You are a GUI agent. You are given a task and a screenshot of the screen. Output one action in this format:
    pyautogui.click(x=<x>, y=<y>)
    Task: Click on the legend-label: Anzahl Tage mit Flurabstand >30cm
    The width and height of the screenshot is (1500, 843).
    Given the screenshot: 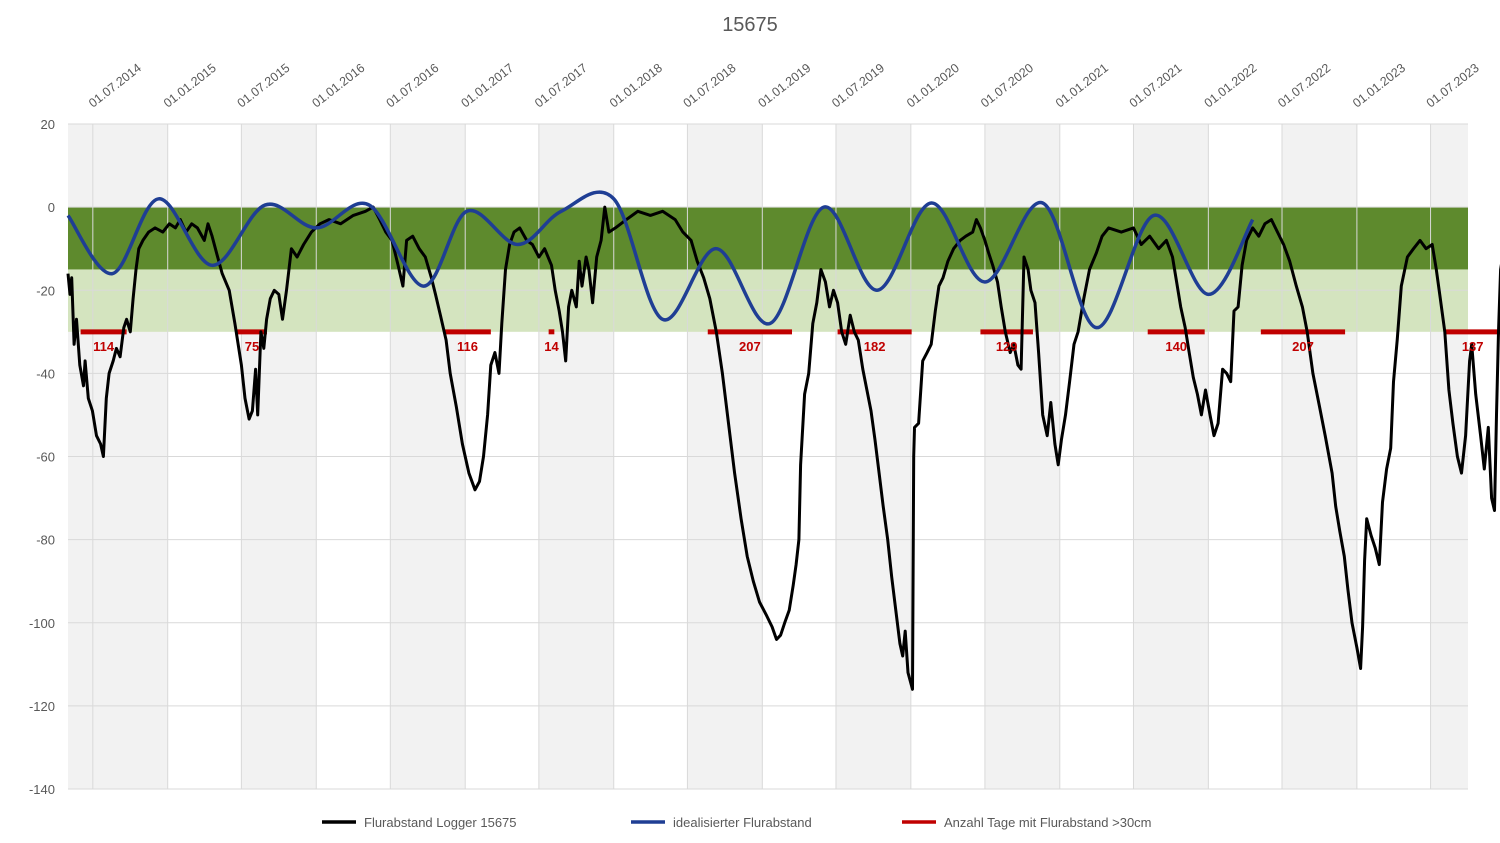 What is the action you would take?
    pyautogui.click(x=1048, y=822)
    